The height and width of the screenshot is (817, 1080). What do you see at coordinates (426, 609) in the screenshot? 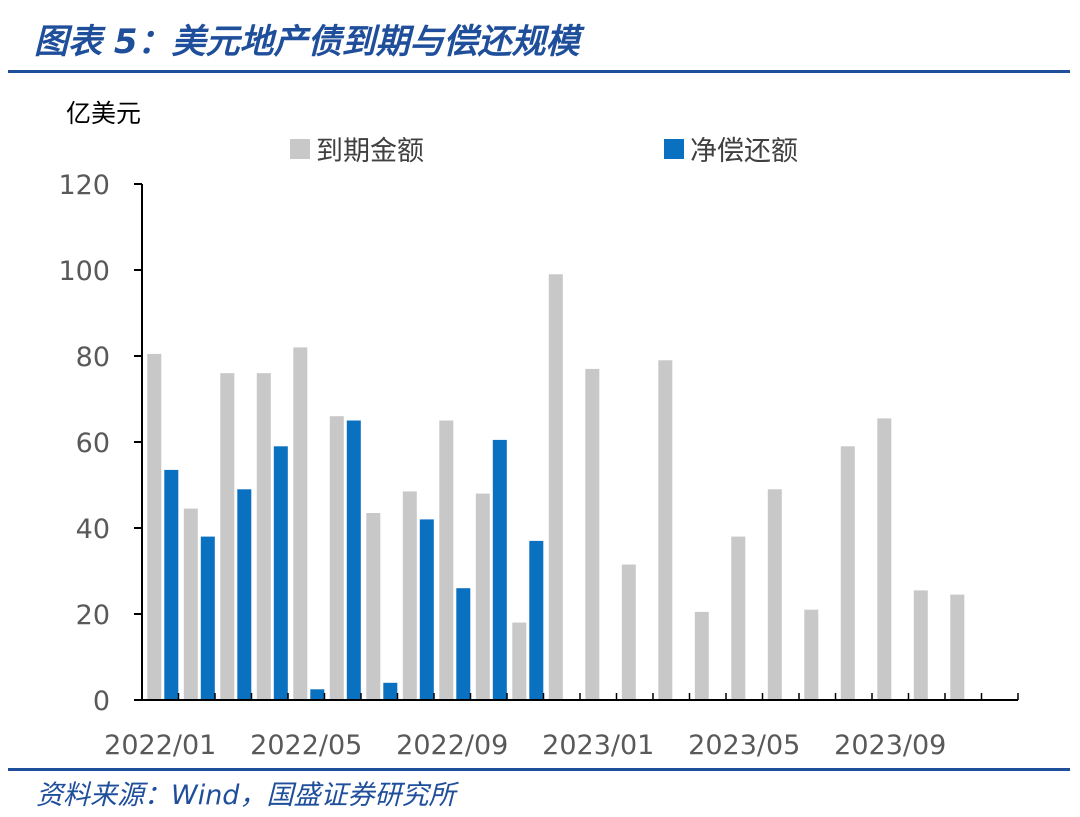
I see `net-repayment-bar-2022/08` at bounding box center [426, 609].